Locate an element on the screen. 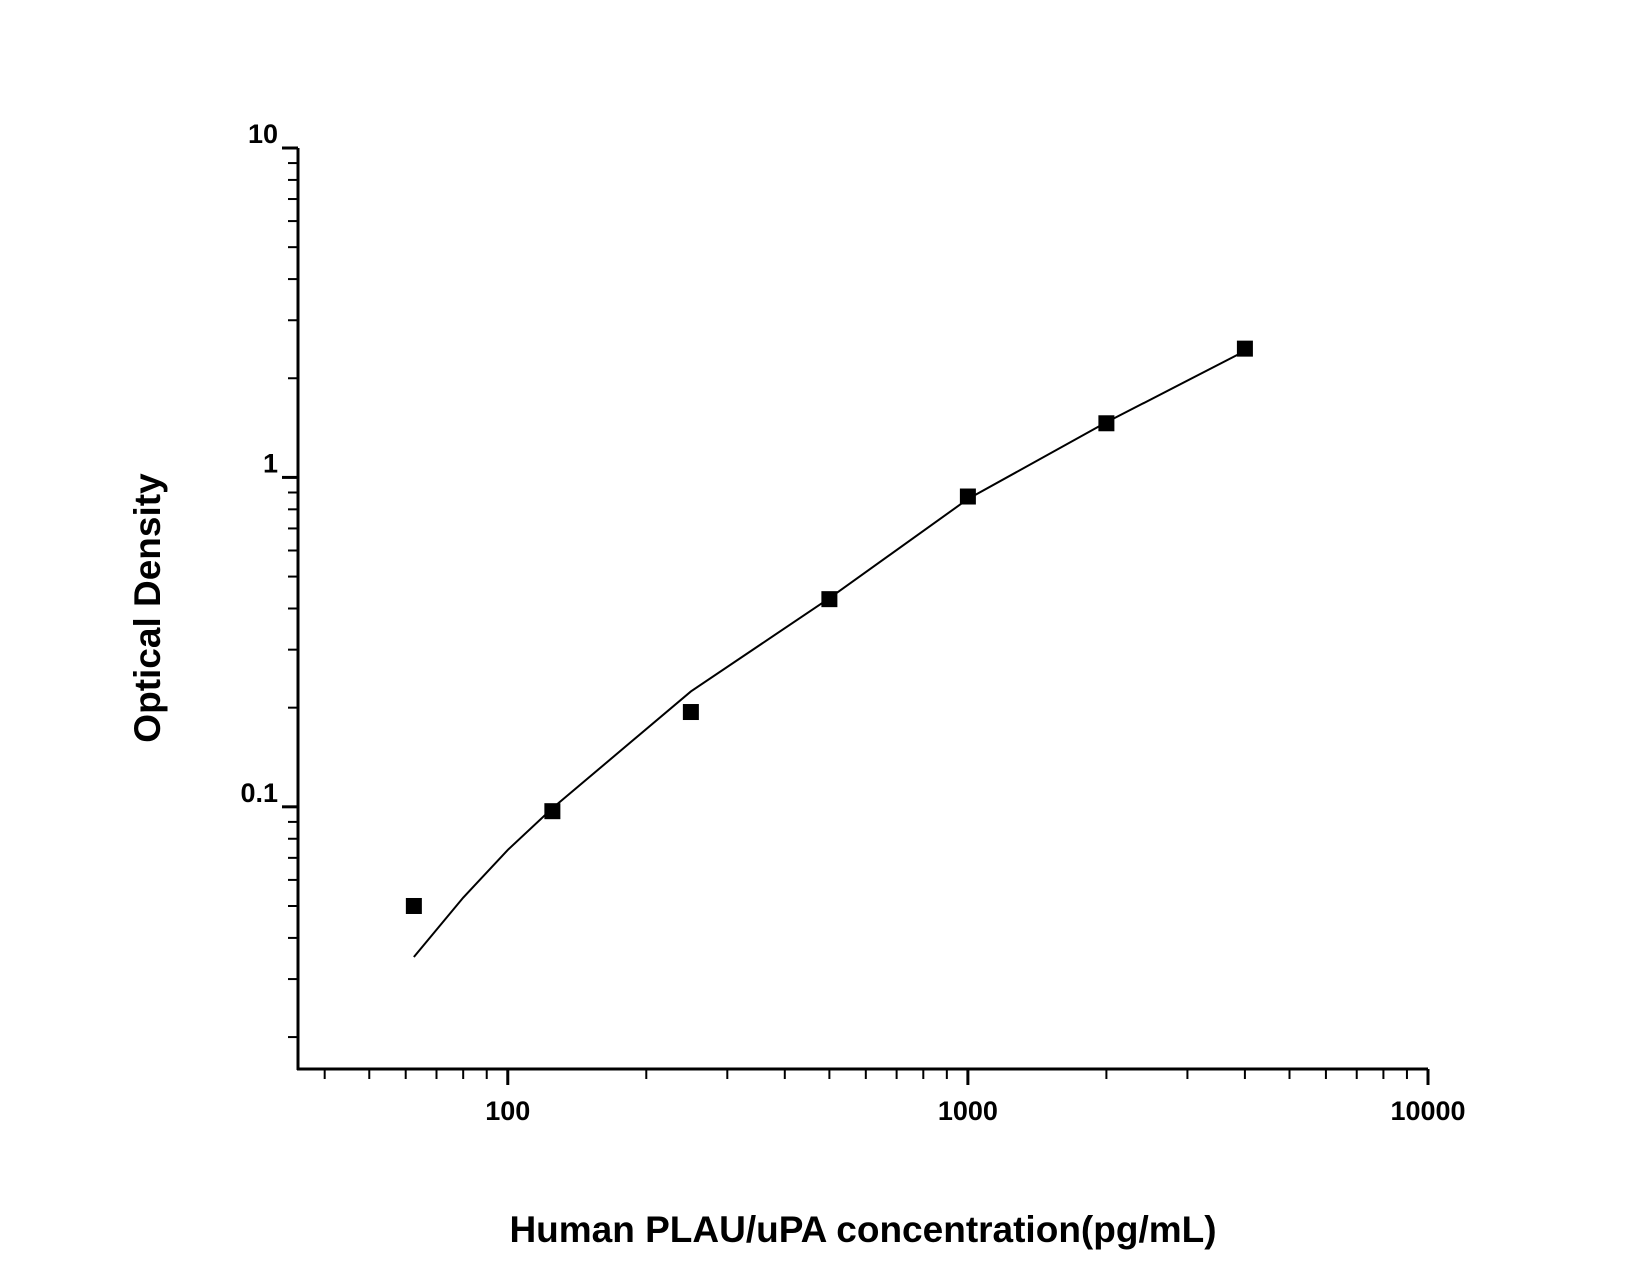  x-axis-title: Human PLAU/uPA concentration(pg/mL) is located at coordinates (862, 1229).